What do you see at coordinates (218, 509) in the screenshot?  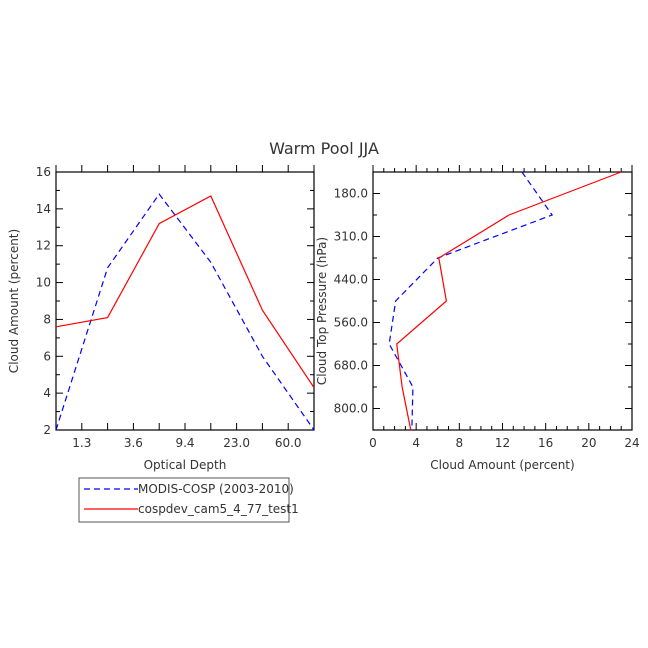 I see `legend-label-cam: cospdev_cam5_4_77_test1` at bounding box center [218, 509].